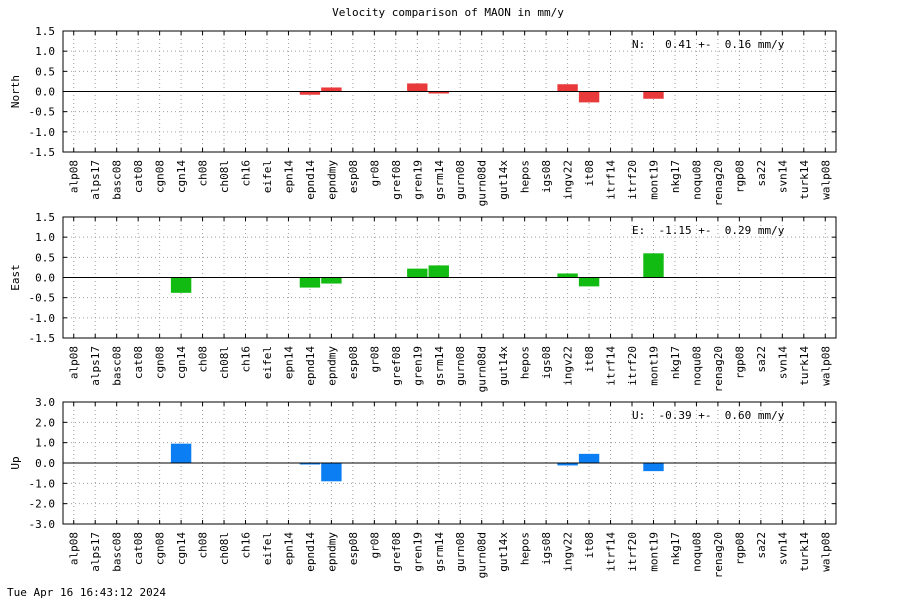  What do you see at coordinates (653, 467) in the screenshot?
I see `bar-mont19` at bounding box center [653, 467].